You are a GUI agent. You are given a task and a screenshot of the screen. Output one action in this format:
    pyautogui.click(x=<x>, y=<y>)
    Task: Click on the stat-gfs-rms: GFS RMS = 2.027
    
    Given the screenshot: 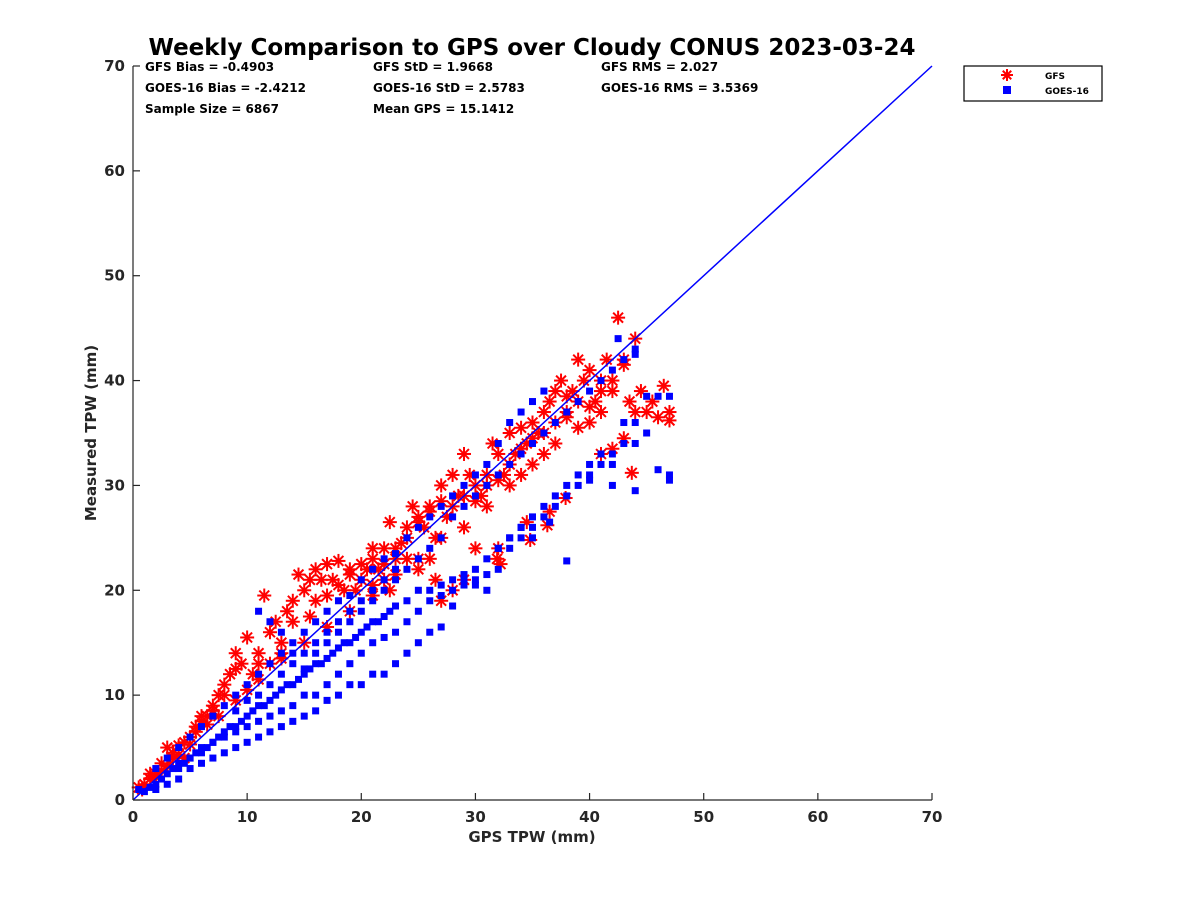 What is the action you would take?
    pyautogui.click(x=659, y=67)
    